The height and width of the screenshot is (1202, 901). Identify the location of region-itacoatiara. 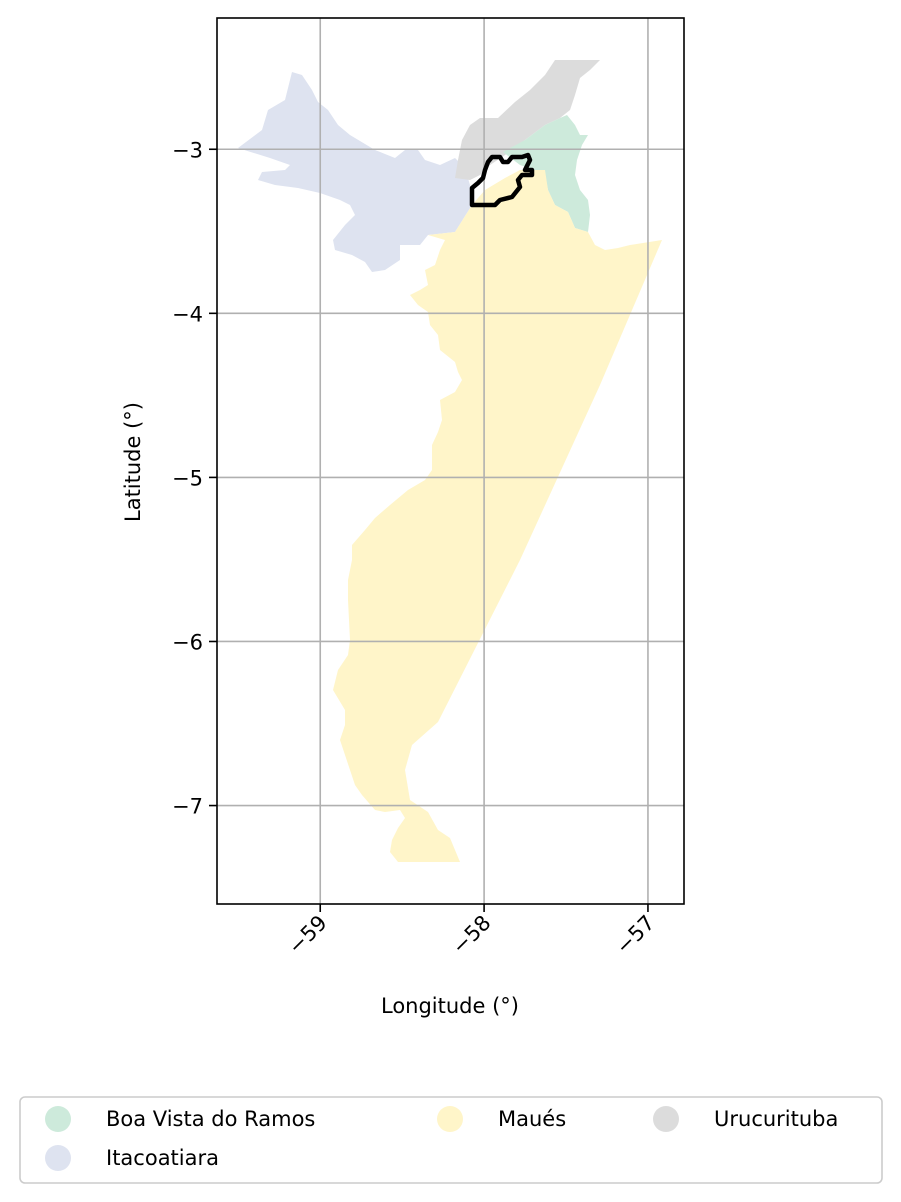
(355, 172).